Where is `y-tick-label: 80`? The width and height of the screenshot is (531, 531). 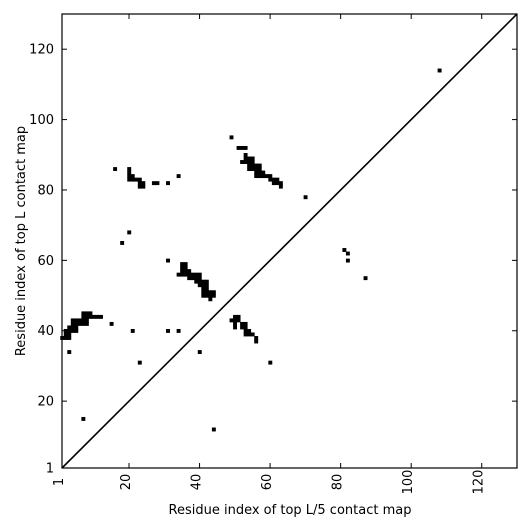 y-tick-label: 80 is located at coordinates (45, 190).